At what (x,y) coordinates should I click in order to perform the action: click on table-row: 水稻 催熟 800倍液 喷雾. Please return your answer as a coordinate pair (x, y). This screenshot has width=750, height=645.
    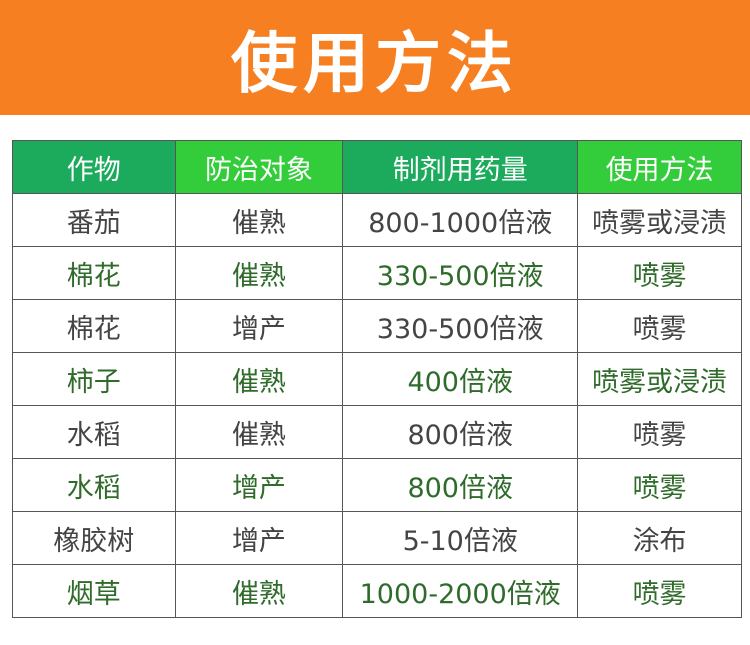
    Looking at the image, I should click on (377, 432).